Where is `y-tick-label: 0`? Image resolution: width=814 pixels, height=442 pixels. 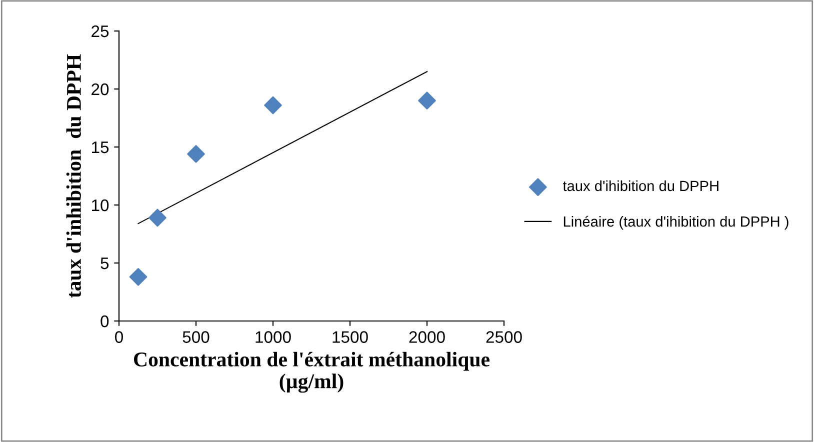
y-tick-label: 0 is located at coordinates (104, 321).